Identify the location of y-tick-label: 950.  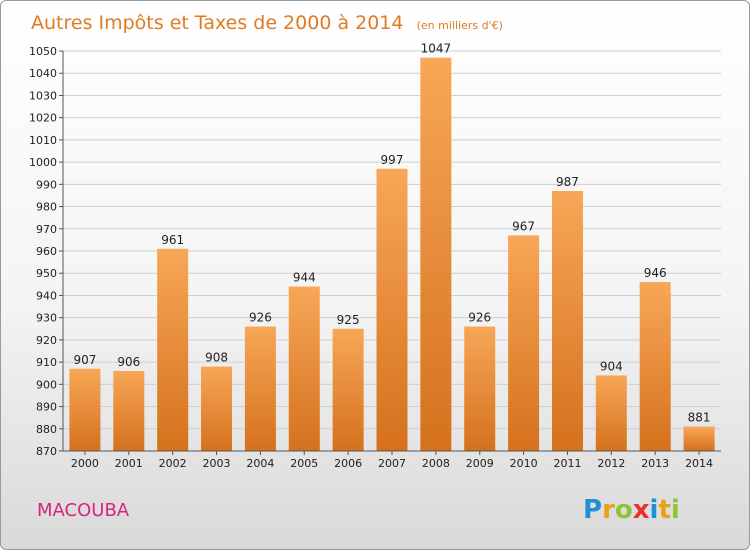
(46, 273).